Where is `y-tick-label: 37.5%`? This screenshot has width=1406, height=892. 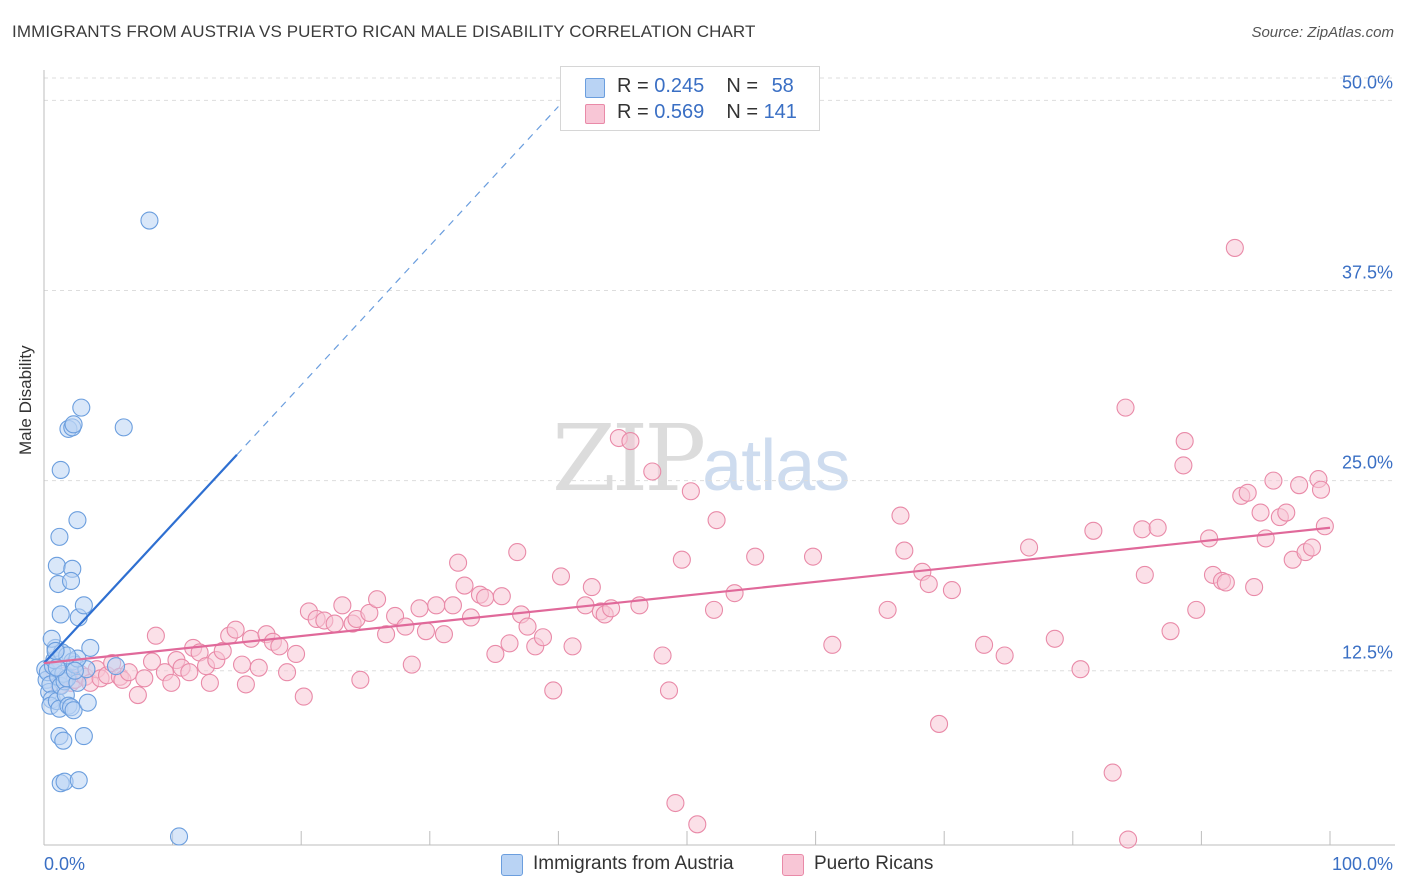 y-tick-label: 37.5% is located at coordinates (1367, 273).